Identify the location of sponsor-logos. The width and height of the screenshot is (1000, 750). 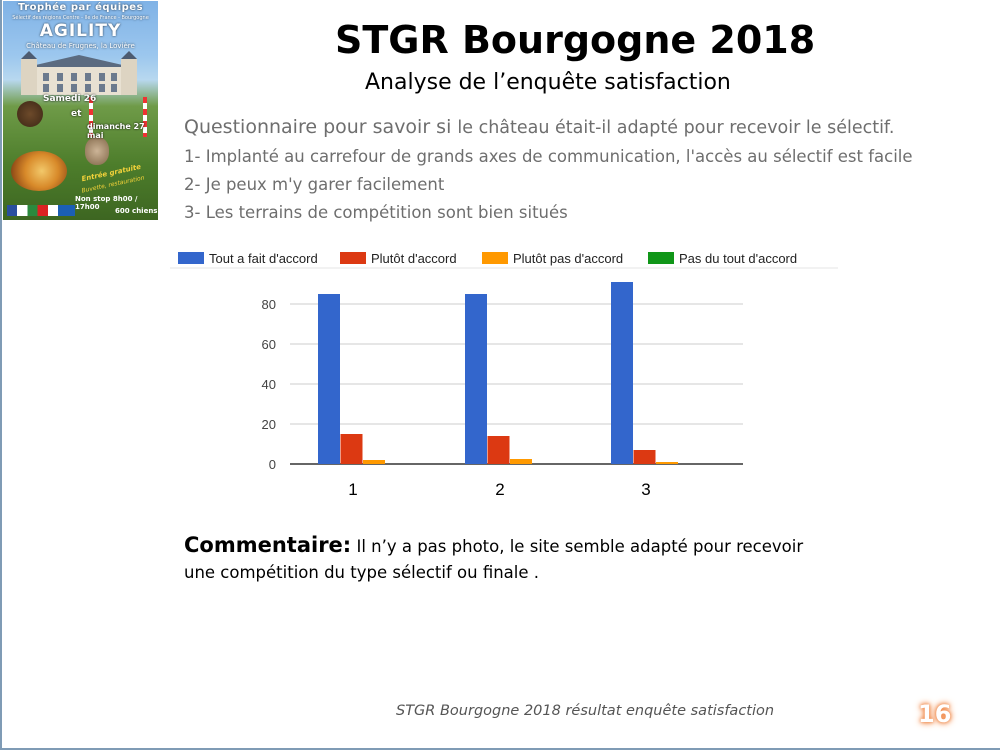
(41, 210).